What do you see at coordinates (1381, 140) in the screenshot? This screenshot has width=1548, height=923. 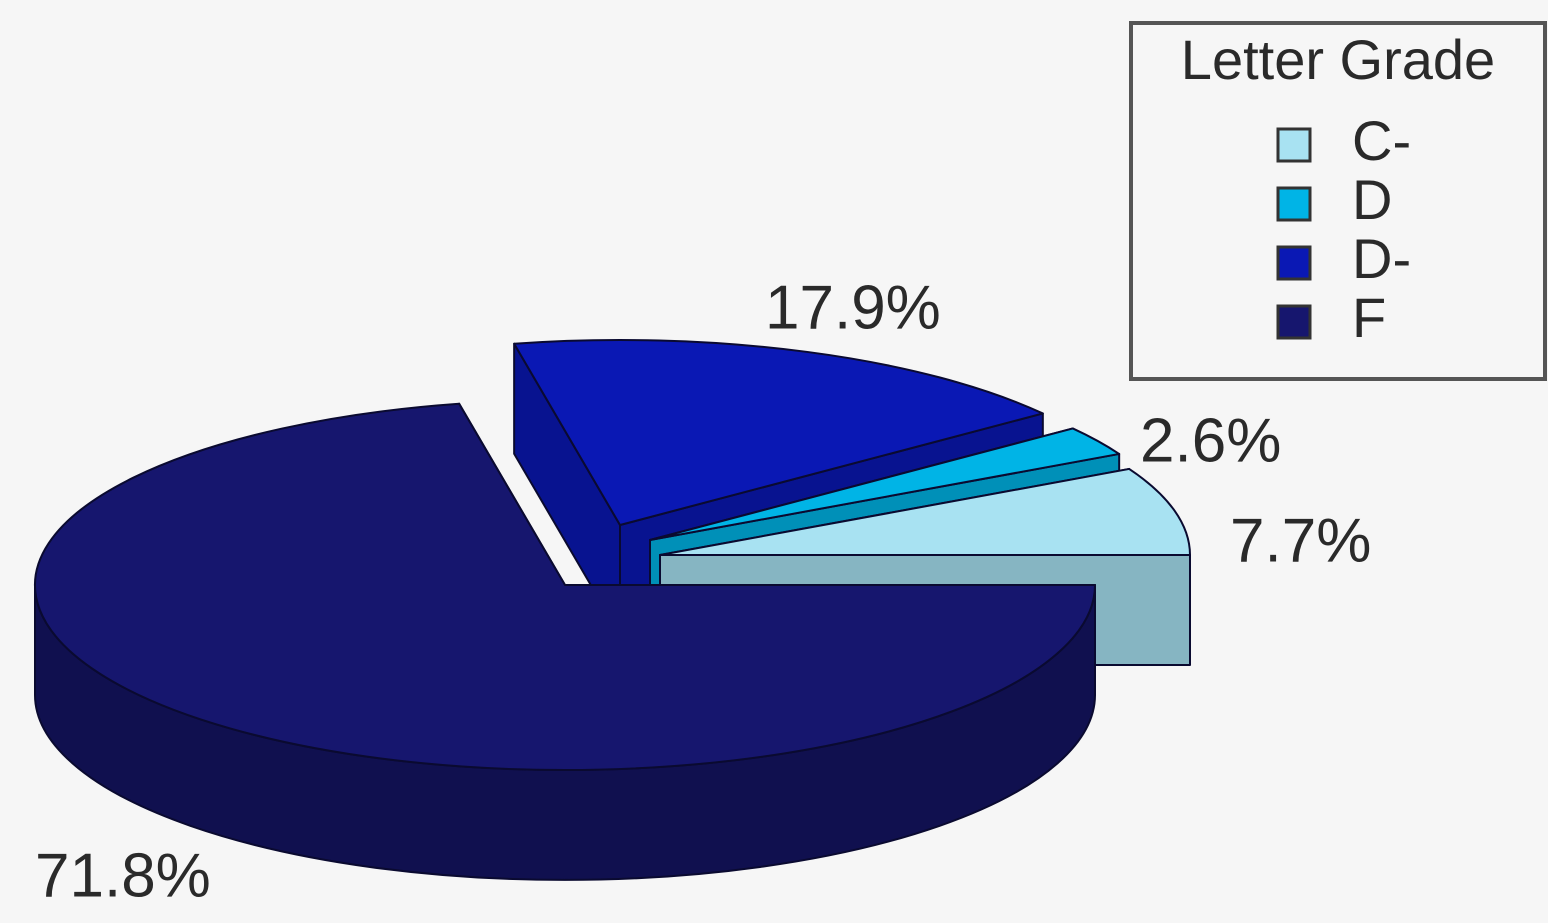 I see `legend-label: C-` at bounding box center [1381, 140].